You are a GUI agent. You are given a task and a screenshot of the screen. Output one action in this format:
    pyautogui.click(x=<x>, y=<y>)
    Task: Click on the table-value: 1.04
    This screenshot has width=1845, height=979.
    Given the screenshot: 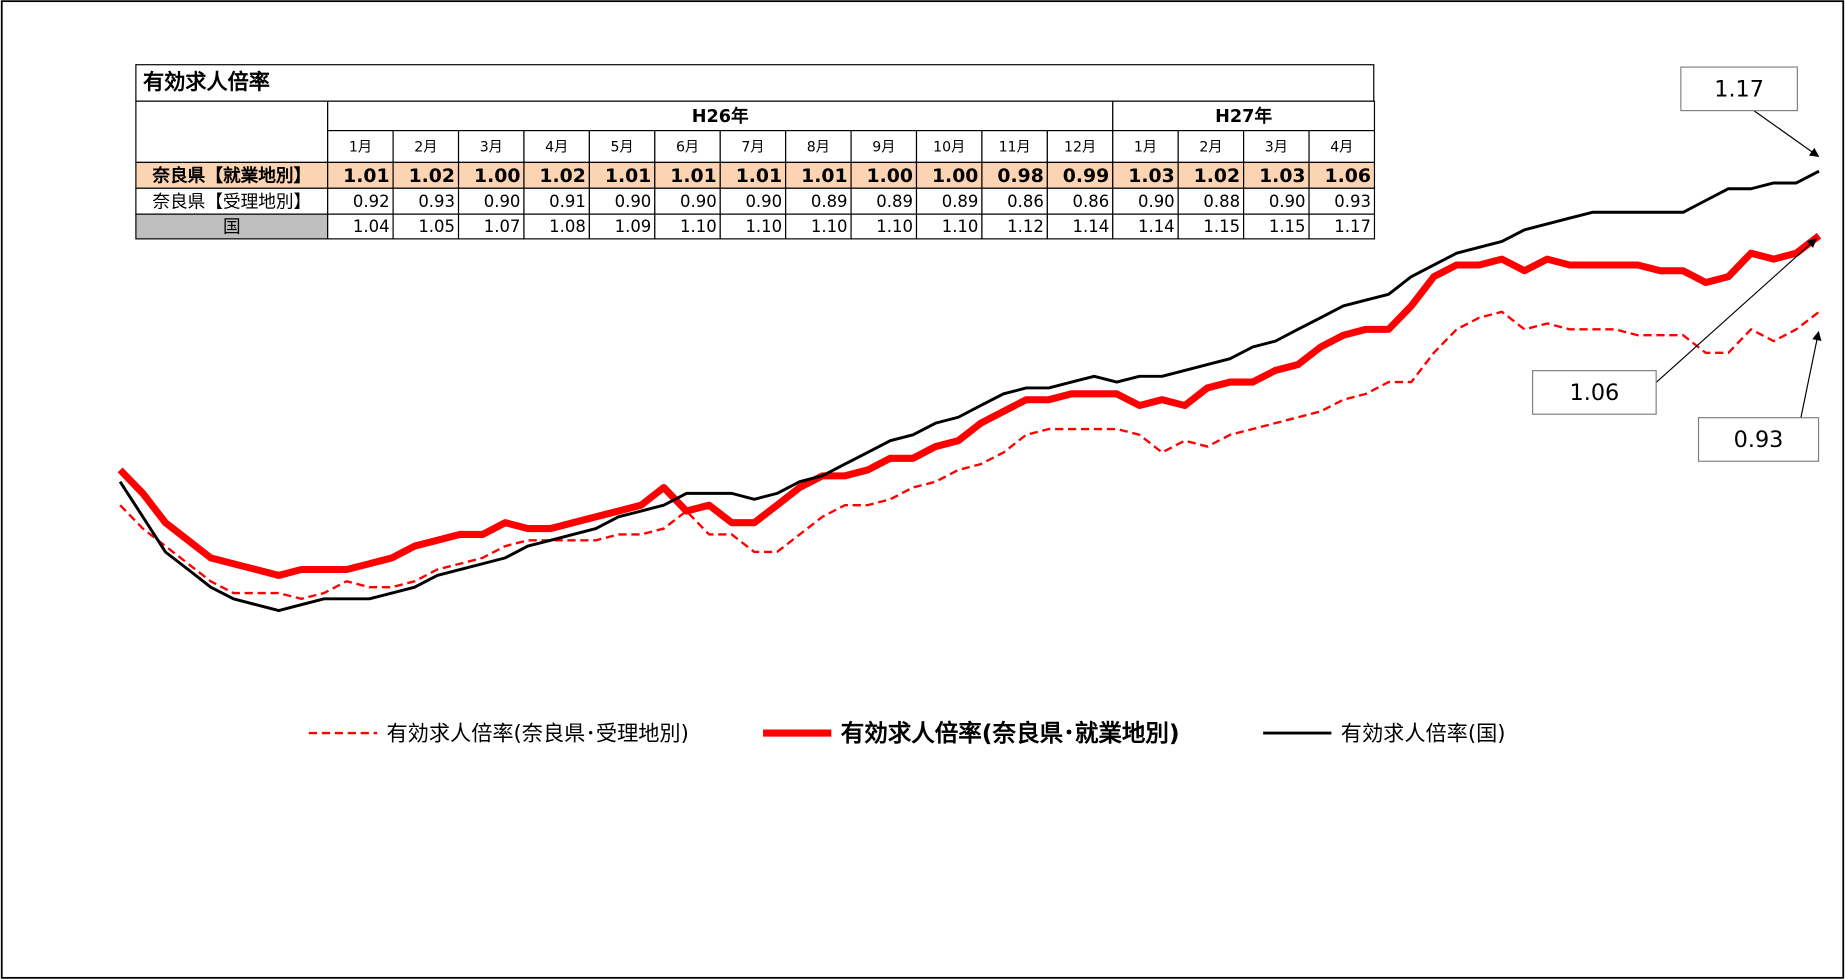 What is the action you would take?
    pyautogui.click(x=371, y=226)
    